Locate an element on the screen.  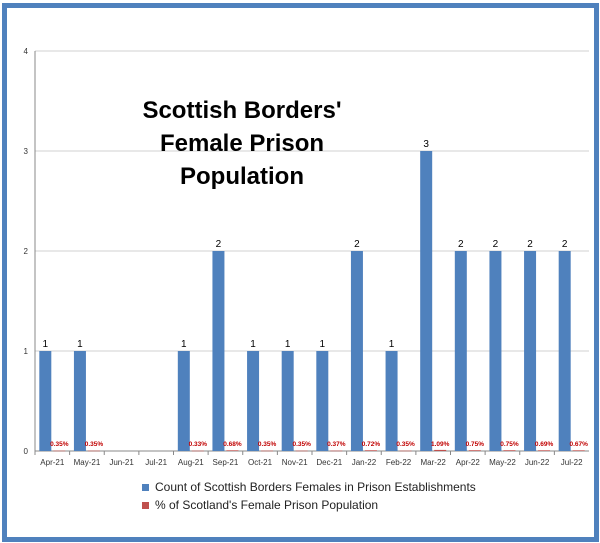
x-tick-label: Jul-21 is located at coordinates (156, 462).